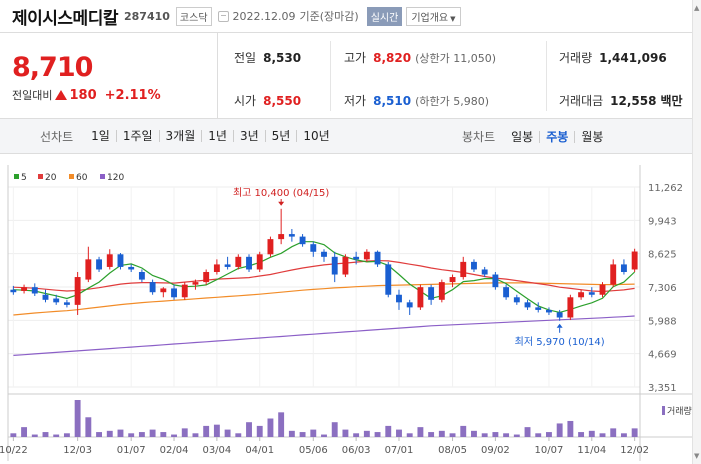  Describe the element at coordinates (77, 450) in the screenshot. I see `x-tick-label: 12/03` at that location.